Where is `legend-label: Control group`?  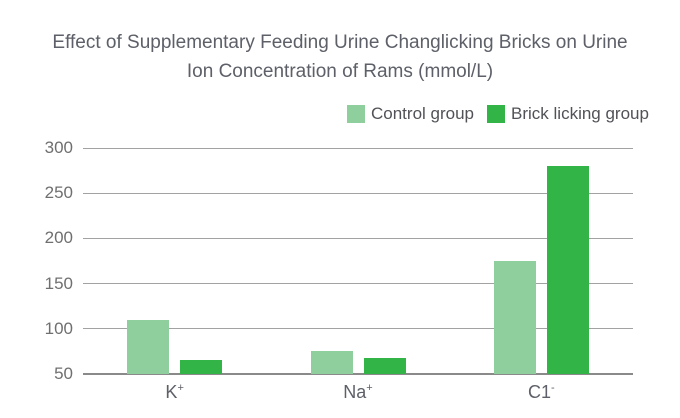
legend-label: Control group is located at coordinates (423, 113).